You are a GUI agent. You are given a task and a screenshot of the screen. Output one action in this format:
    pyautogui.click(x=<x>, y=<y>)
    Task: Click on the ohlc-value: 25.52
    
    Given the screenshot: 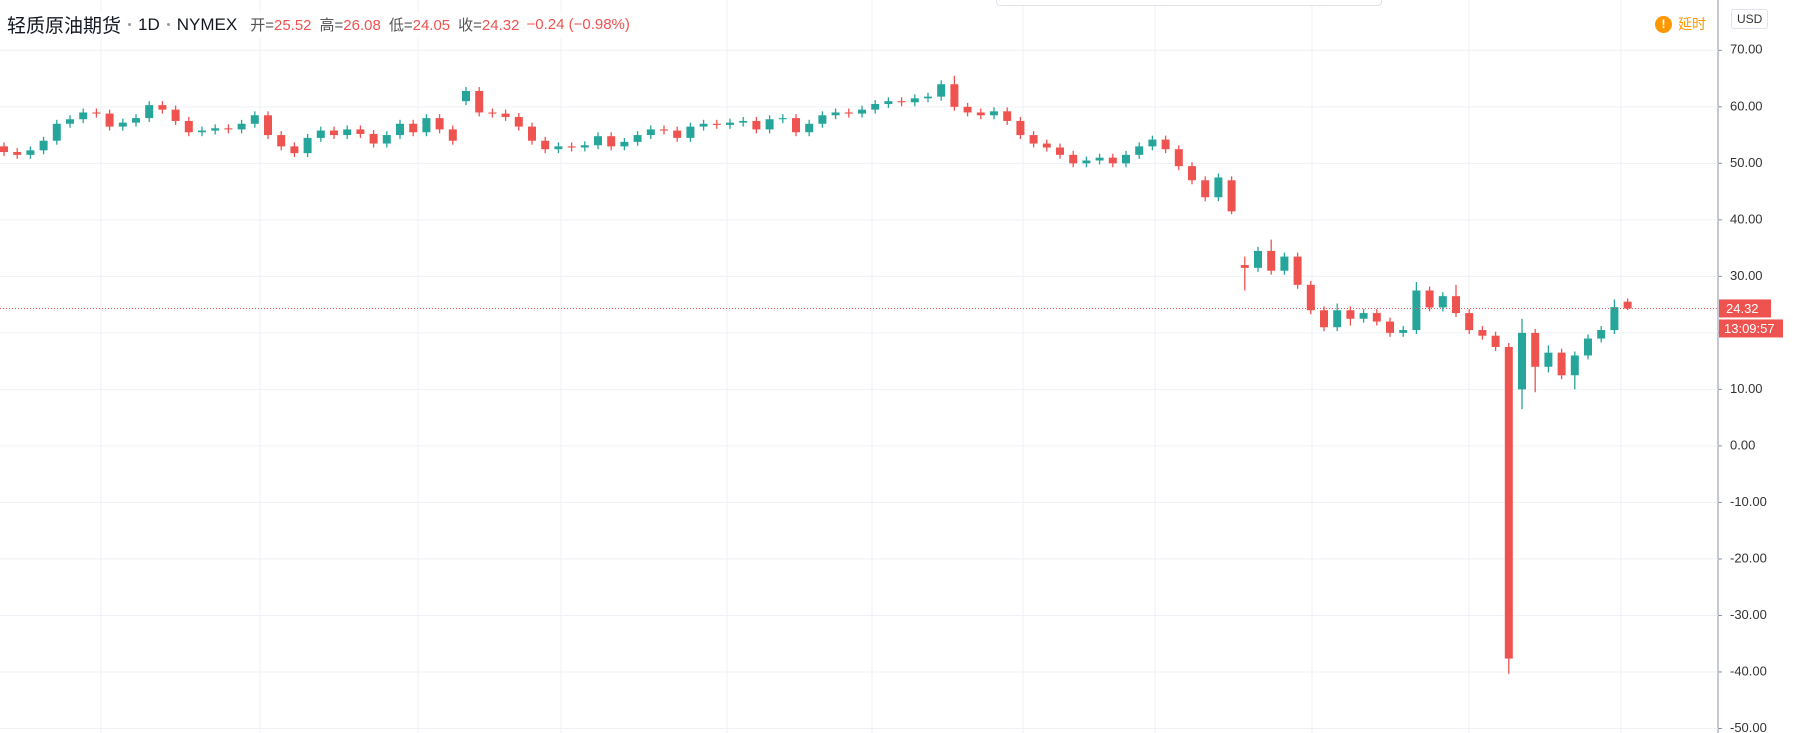 What is the action you would take?
    pyautogui.click(x=292, y=25)
    